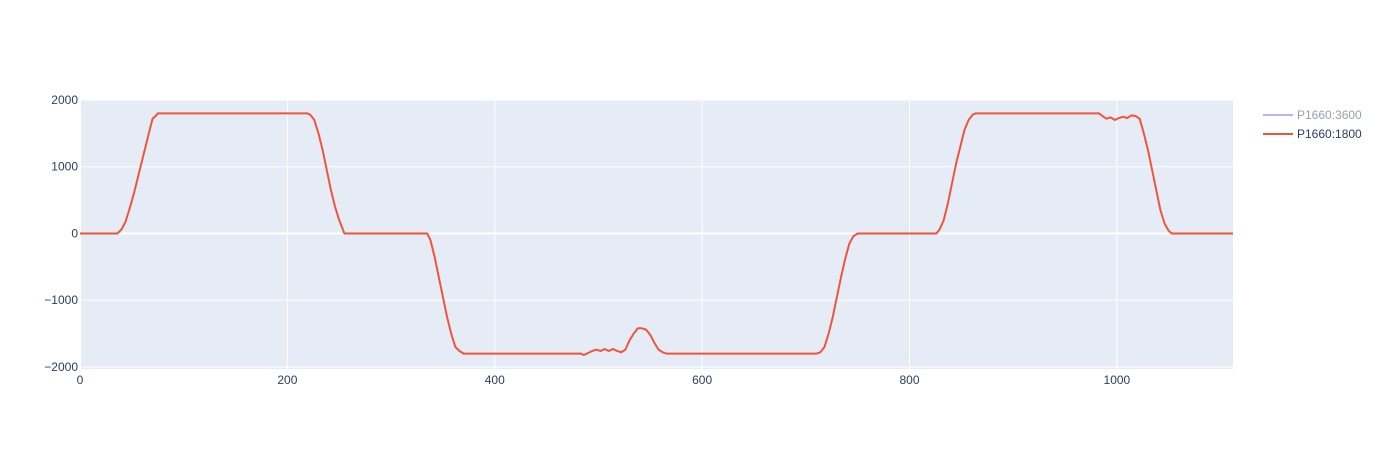 The height and width of the screenshot is (450, 1387). What do you see at coordinates (61, 300) in the screenshot?
I see `y-tick-label: −1000` at bounding box center [61, 300].